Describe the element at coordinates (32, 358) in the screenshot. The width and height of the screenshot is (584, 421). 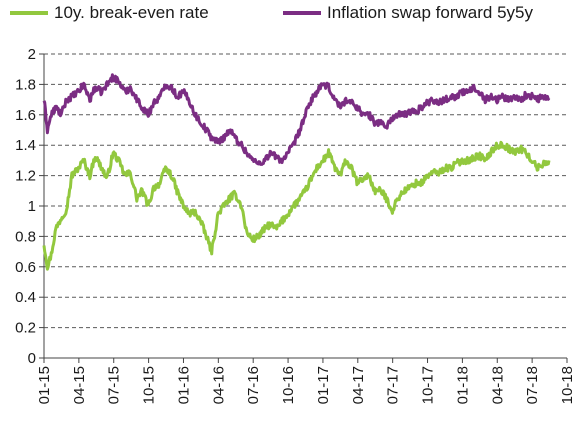
I see `y-tick-label: 0` at that location.